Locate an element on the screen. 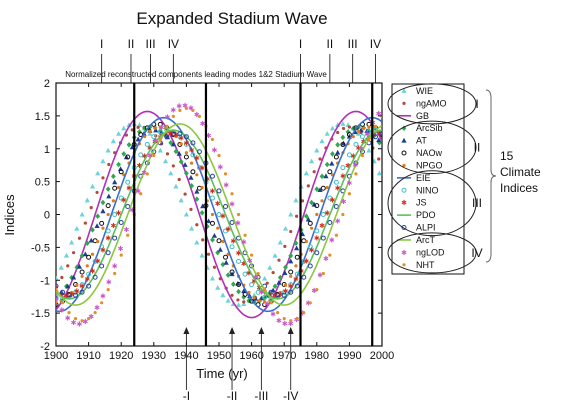 The image size is (567, 407). legend-label: PDO is located at coordinates (426, 215).